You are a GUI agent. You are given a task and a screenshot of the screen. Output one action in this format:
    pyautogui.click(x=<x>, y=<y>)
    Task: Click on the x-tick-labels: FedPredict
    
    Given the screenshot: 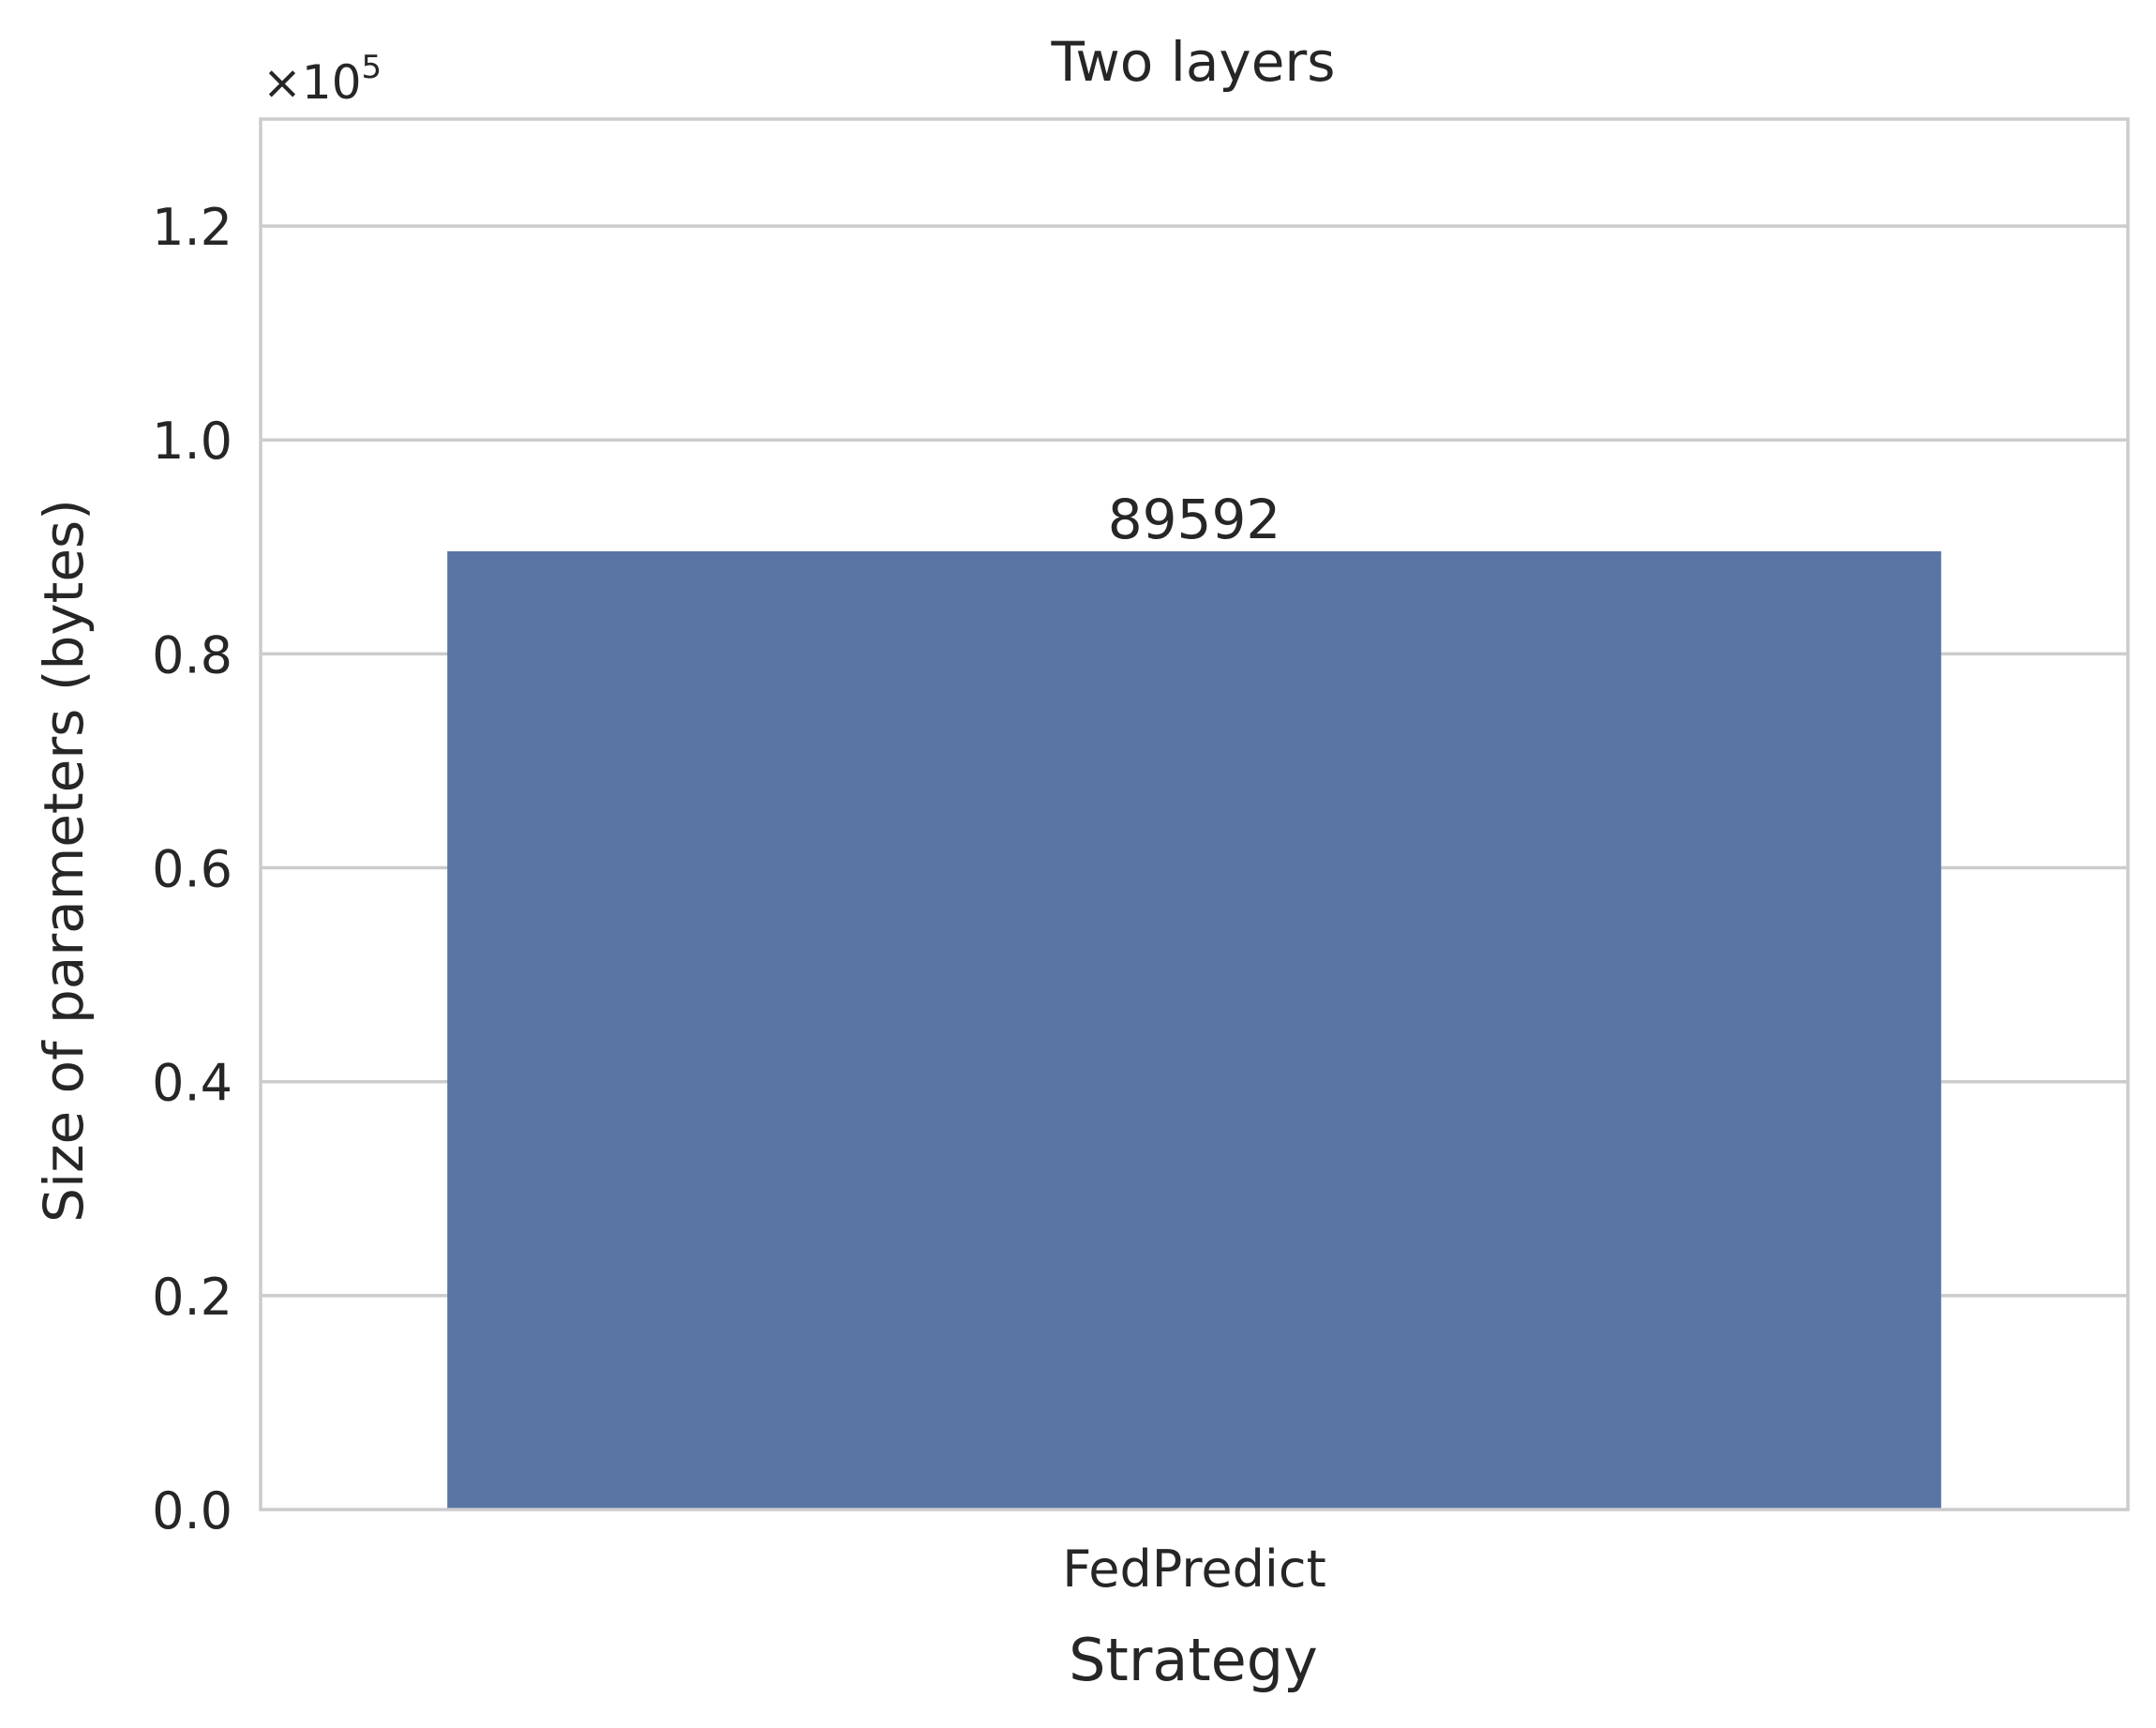 What is the action you would take?
    pyautogui.click(x=1194, y=1569)
    